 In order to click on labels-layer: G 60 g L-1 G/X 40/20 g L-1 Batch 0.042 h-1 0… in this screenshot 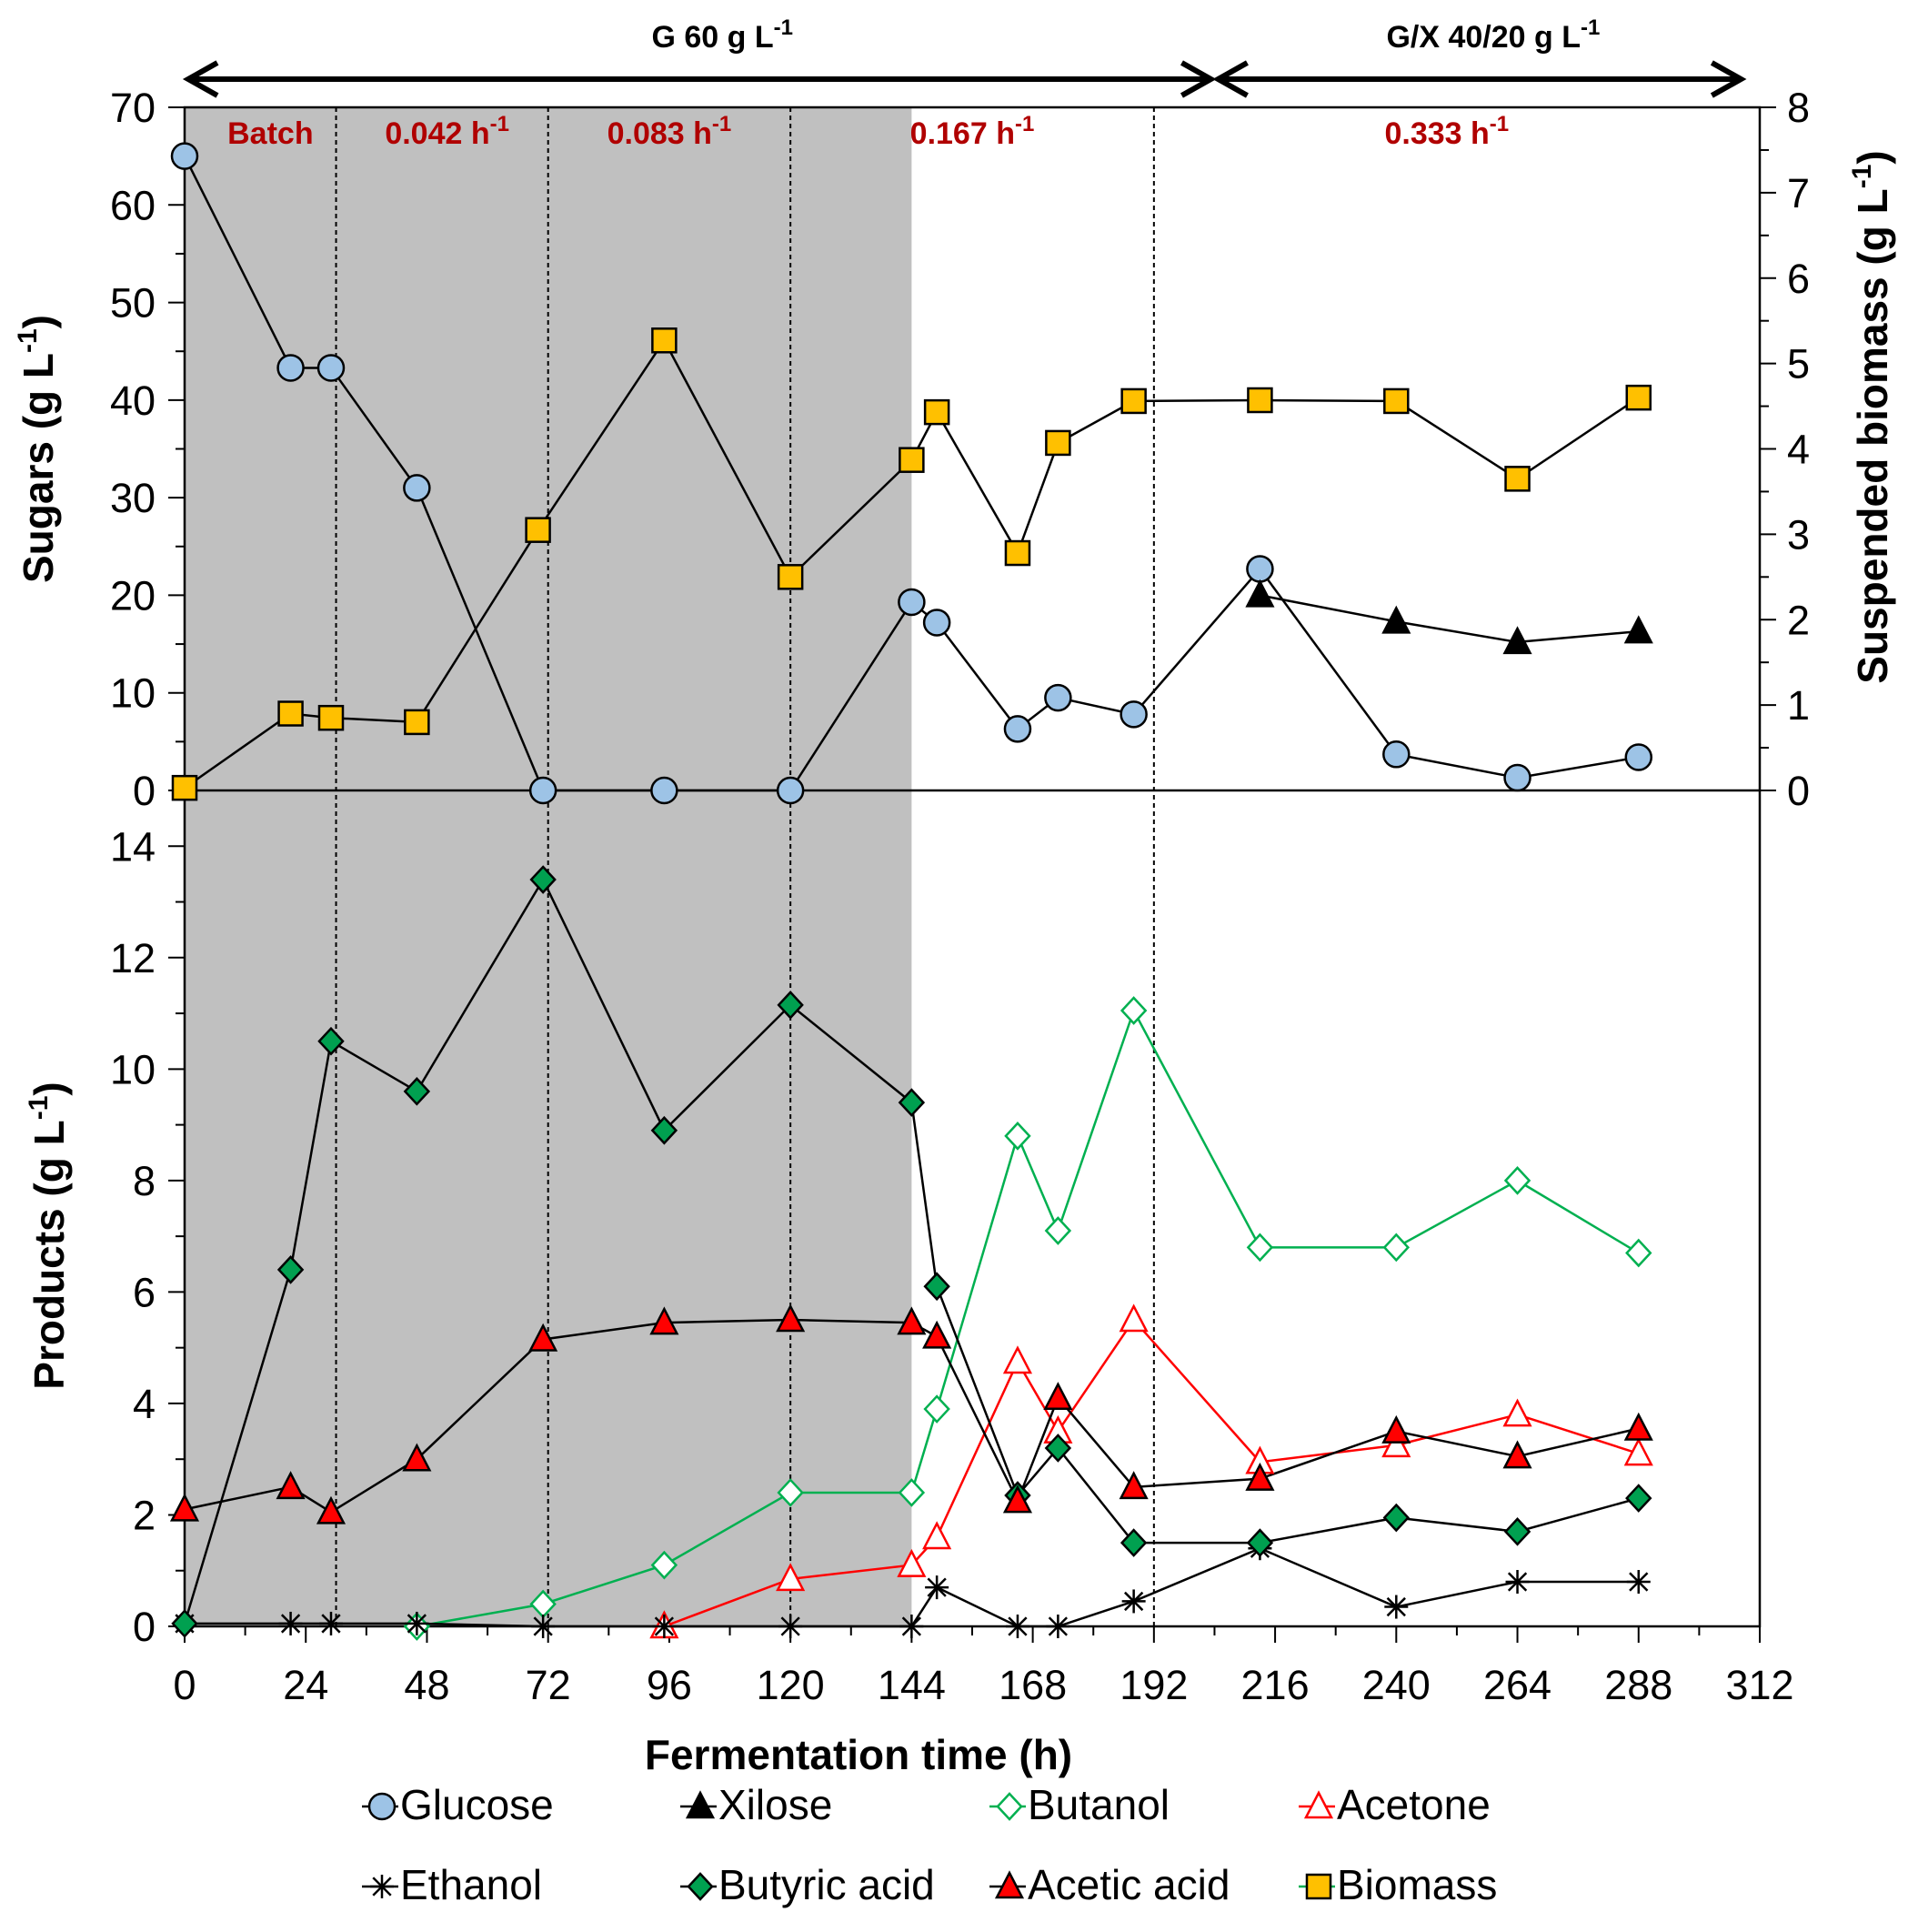, I will do `click(965, 83)`.